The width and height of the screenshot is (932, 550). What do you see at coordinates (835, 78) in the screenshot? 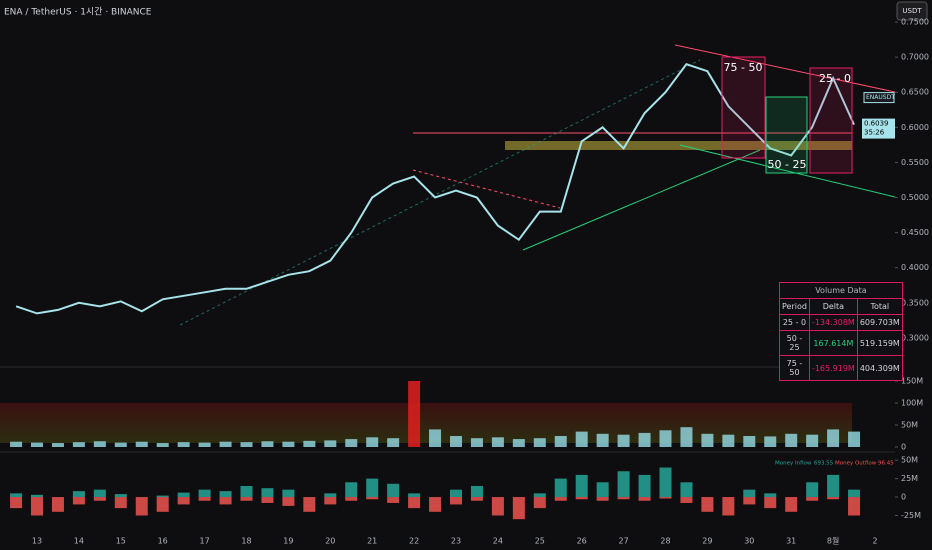
I see `zone-label: 25 - 0` at bounding box center [835, 78].